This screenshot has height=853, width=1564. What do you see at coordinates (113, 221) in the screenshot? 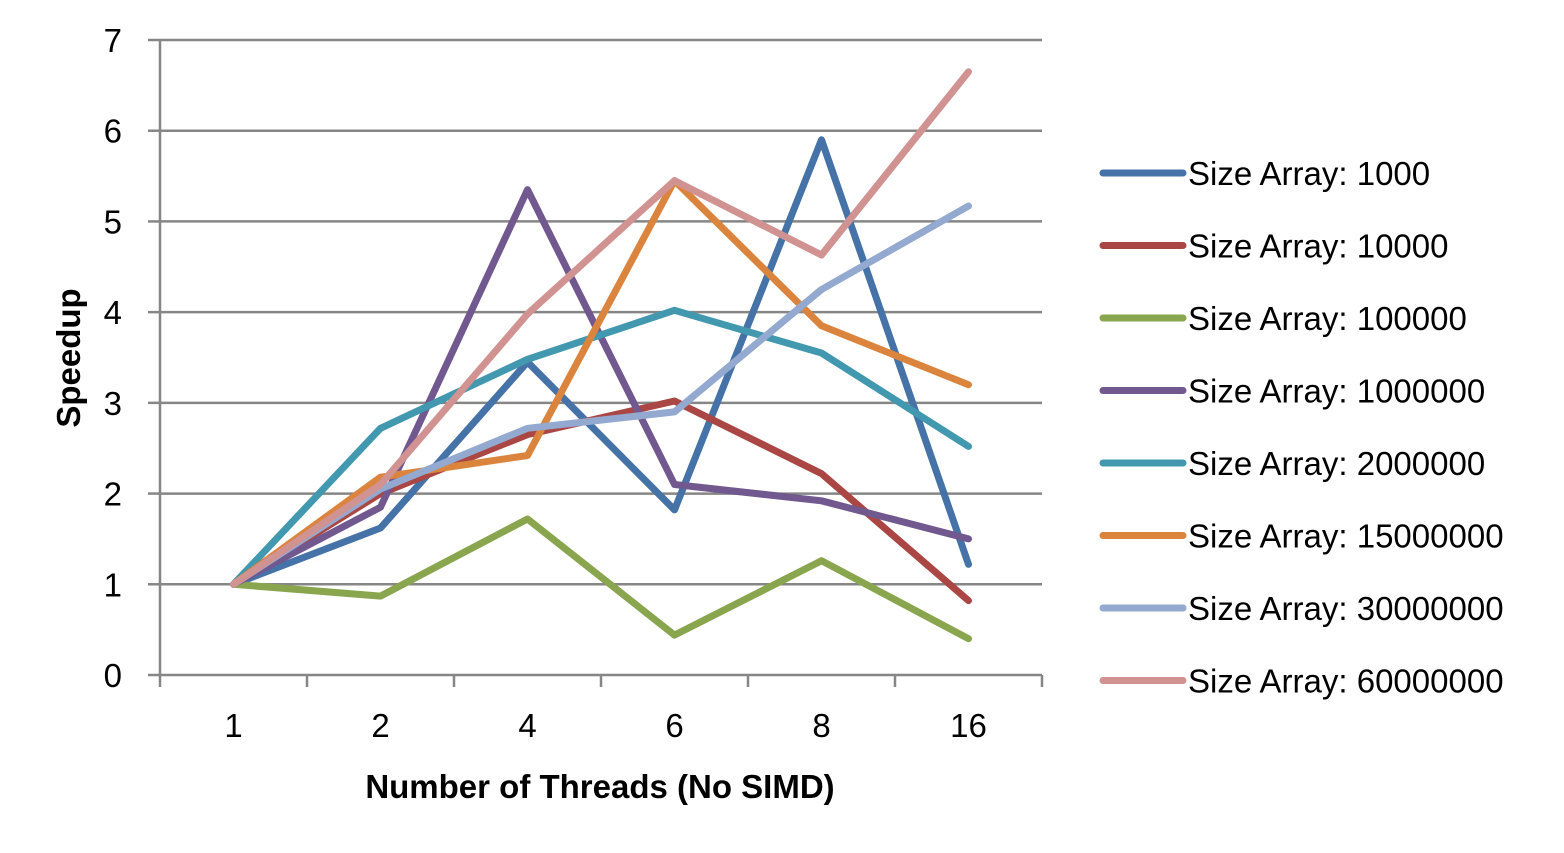
I see `y-tick-label: 5` at bounding box center [113, 221].